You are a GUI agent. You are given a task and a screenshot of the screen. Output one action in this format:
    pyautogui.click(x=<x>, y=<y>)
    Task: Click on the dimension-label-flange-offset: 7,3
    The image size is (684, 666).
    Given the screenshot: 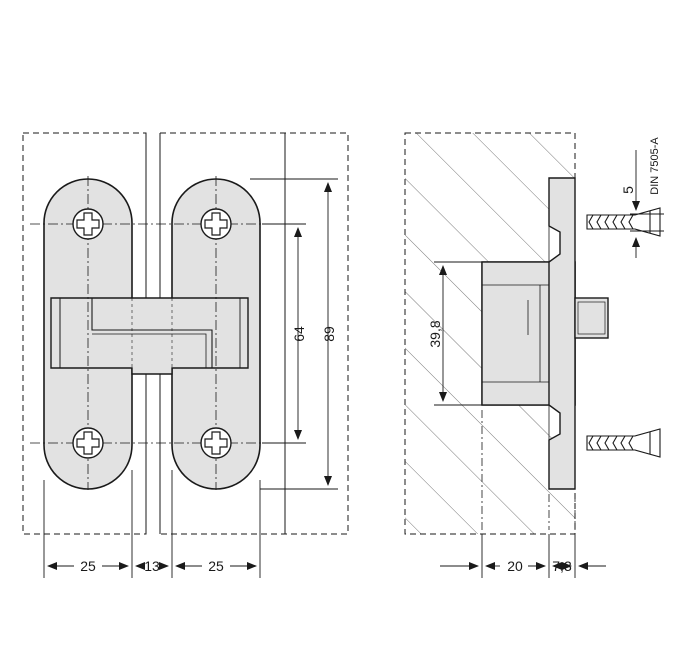 What is the action you would take?
    pyautogui.click(x=562, y=566)
    